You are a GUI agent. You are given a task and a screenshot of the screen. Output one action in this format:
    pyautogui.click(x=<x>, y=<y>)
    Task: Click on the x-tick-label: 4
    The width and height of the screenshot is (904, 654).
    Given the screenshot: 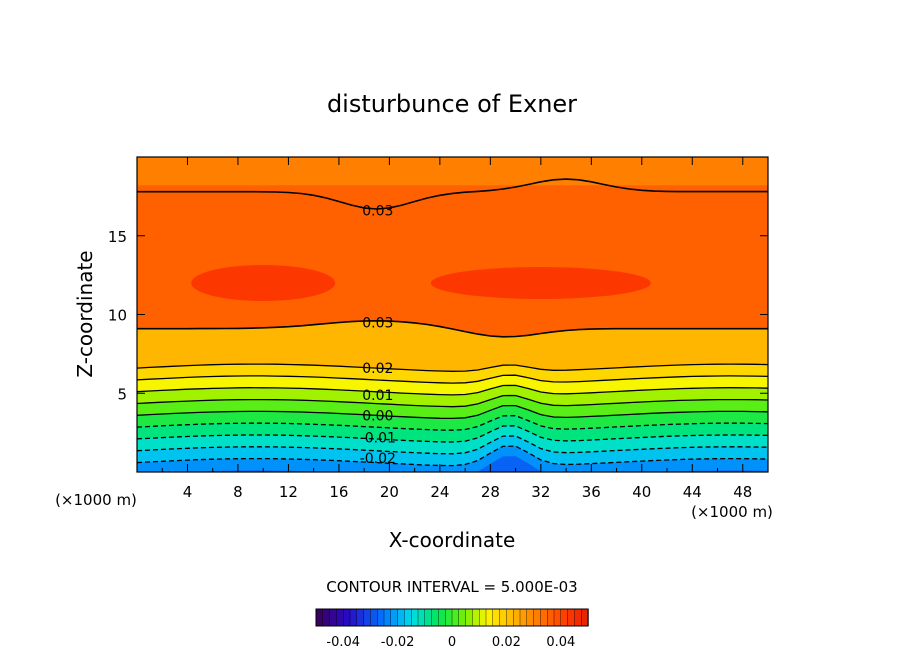 What is the action you would take?
    pyautogui.click(x=188, y=492)
    